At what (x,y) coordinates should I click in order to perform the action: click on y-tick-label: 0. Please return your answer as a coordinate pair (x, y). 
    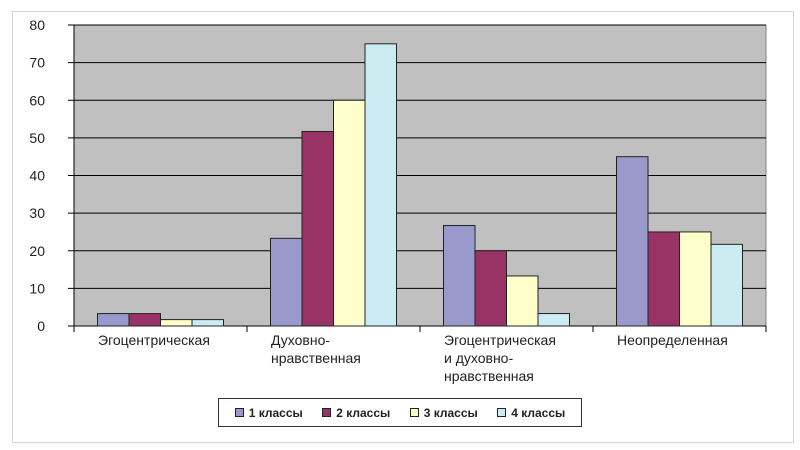
    Looking at the image, I should click on (41, 326).